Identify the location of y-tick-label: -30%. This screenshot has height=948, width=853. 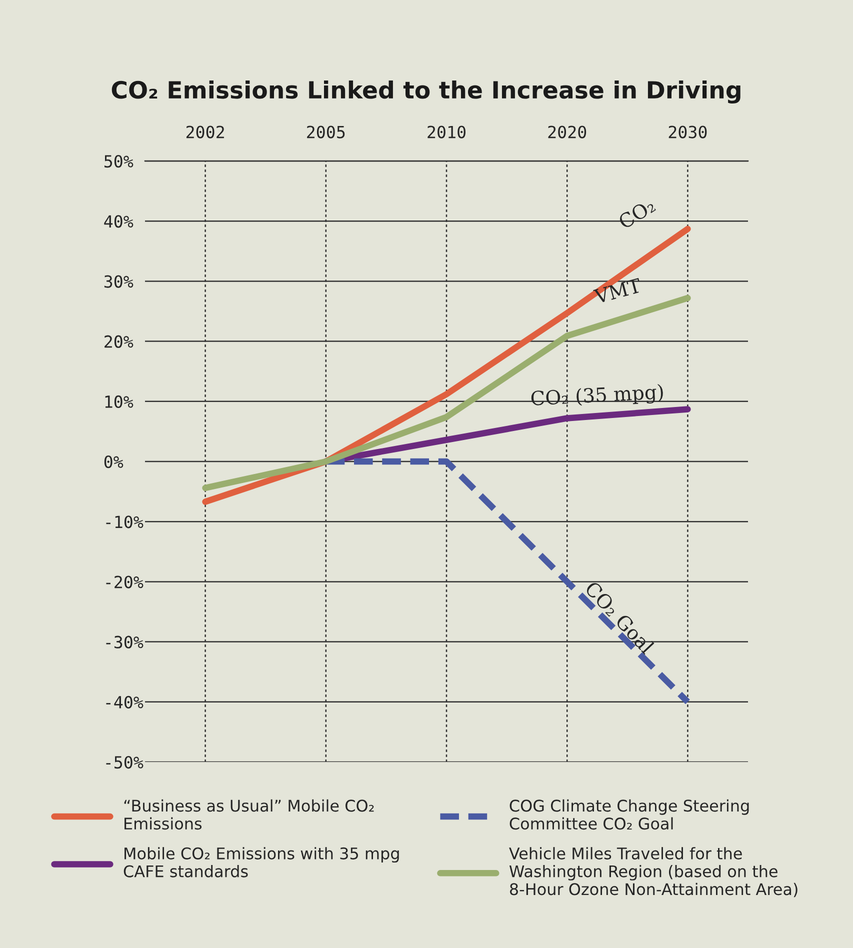
(125, 642).